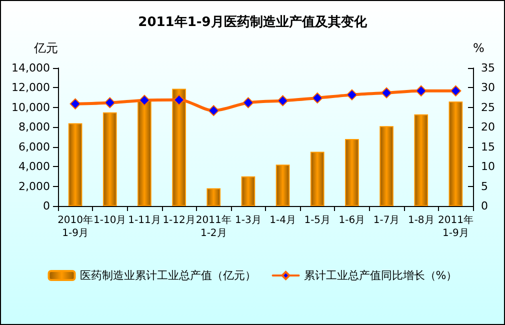  Describe the element at coordinates (352, 220) in the screenshot. I see `x-tick-label: 1-6月` at that location.